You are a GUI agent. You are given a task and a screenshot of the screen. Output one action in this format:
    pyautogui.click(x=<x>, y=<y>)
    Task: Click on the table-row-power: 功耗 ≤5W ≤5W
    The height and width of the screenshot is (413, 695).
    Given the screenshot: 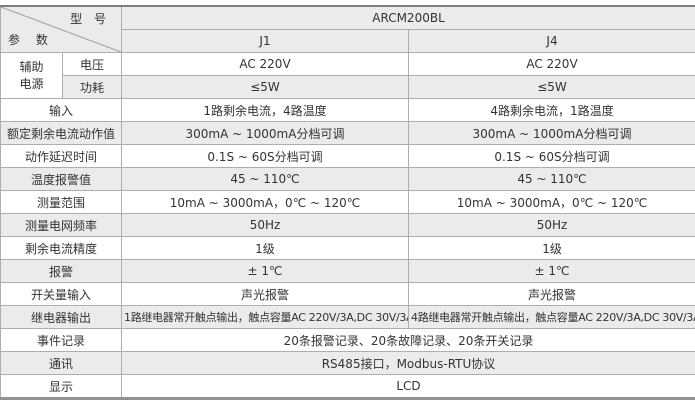 What is the action you would take?
    pyautogui.click(x=348, y=87)
    